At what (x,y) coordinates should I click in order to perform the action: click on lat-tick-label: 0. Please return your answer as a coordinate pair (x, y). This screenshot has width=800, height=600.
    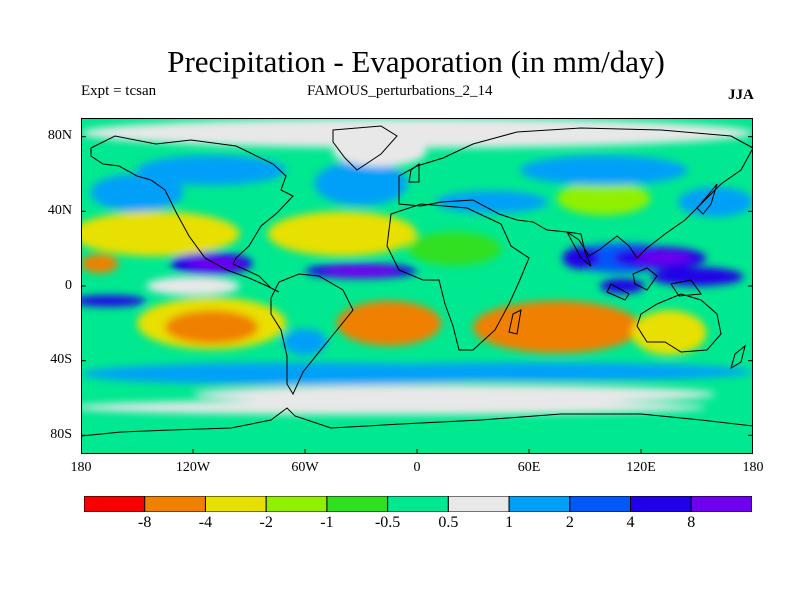
    Looking at the image, I should click on (68, 285).